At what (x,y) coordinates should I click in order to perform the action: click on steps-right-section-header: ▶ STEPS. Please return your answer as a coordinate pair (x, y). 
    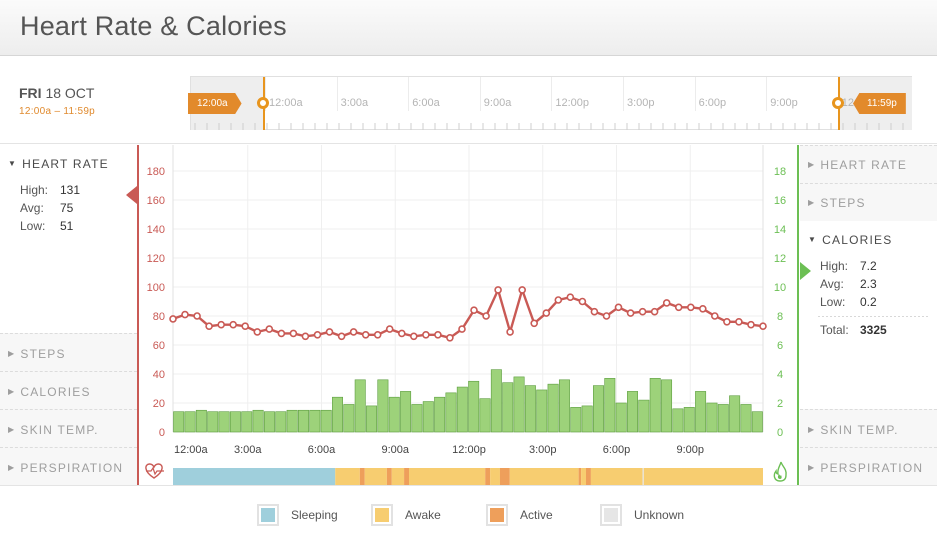
    Looking at the image, I should click on (868, 202).